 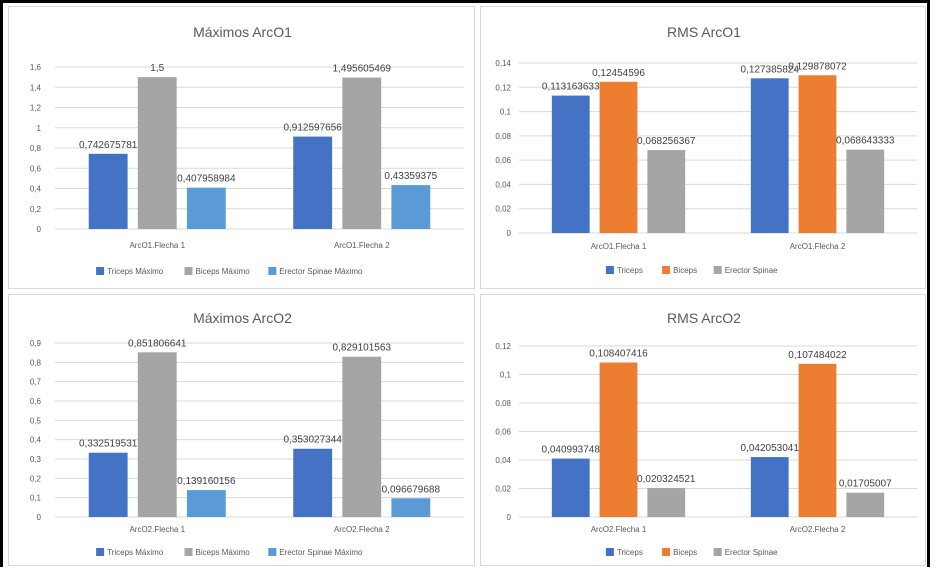 I want to click on y-tick-label: 0,9, so click(x=36, y=343).